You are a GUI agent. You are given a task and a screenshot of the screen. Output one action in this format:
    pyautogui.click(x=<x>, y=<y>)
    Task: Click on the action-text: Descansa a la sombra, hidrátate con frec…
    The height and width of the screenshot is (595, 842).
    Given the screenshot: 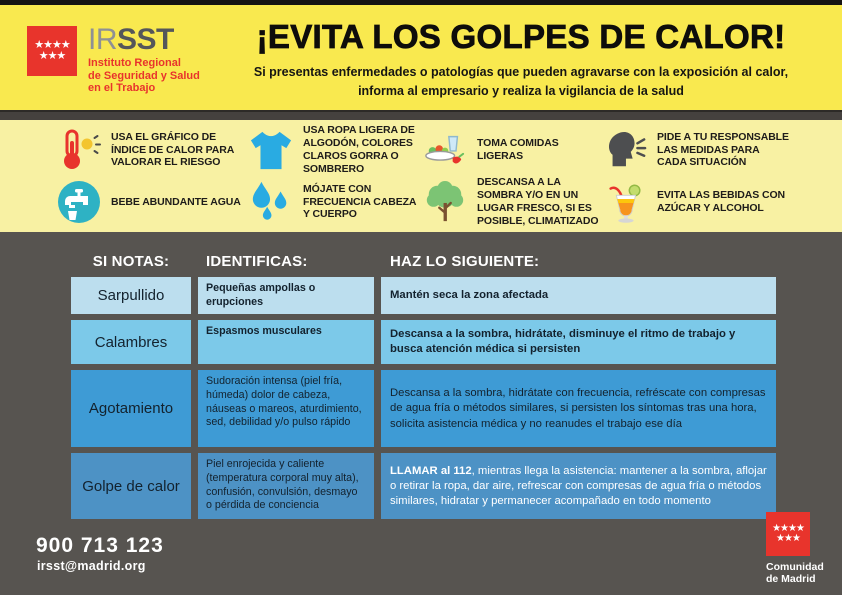 What is the action you would take?
    pyautogui.click(x=578, y=408)
    